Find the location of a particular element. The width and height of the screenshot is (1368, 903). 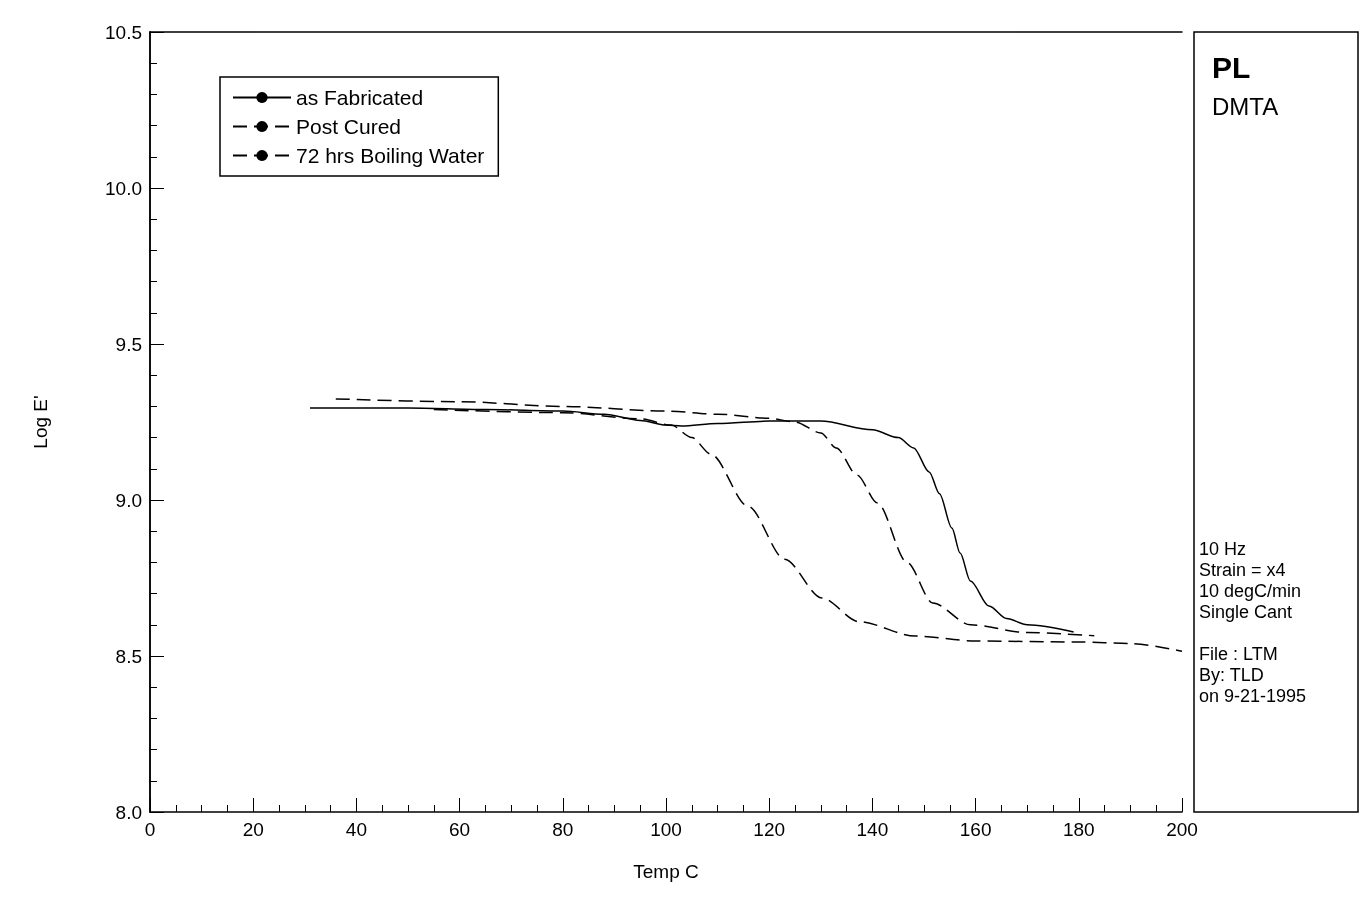

x-tick-label: 120 is located at coordinates (769, 829).